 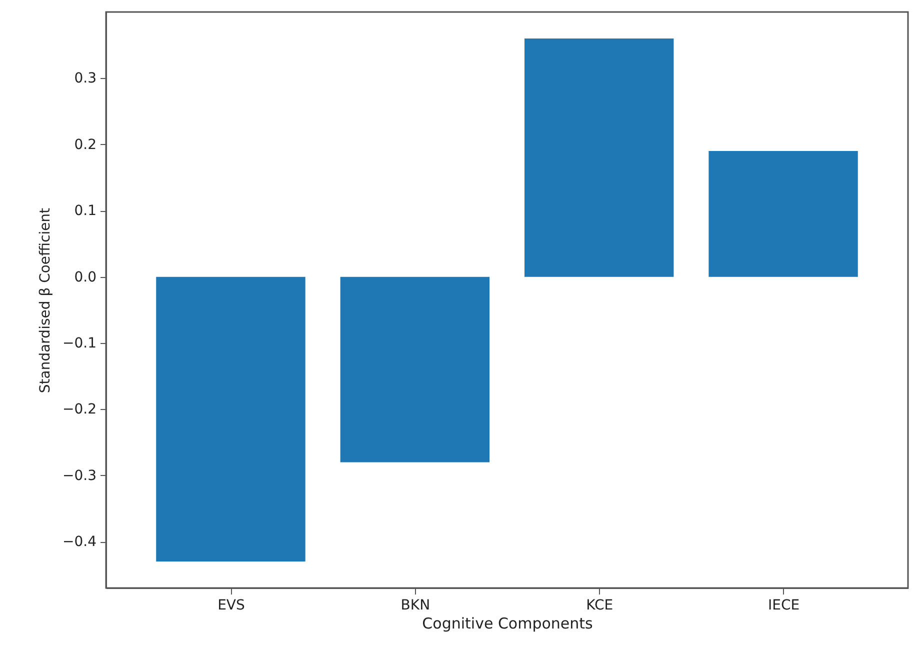 What do you see at coordinates (85, 211) in the screenshot?
I see `y-tick-label: 0.1` at bounding box center [85, 211].